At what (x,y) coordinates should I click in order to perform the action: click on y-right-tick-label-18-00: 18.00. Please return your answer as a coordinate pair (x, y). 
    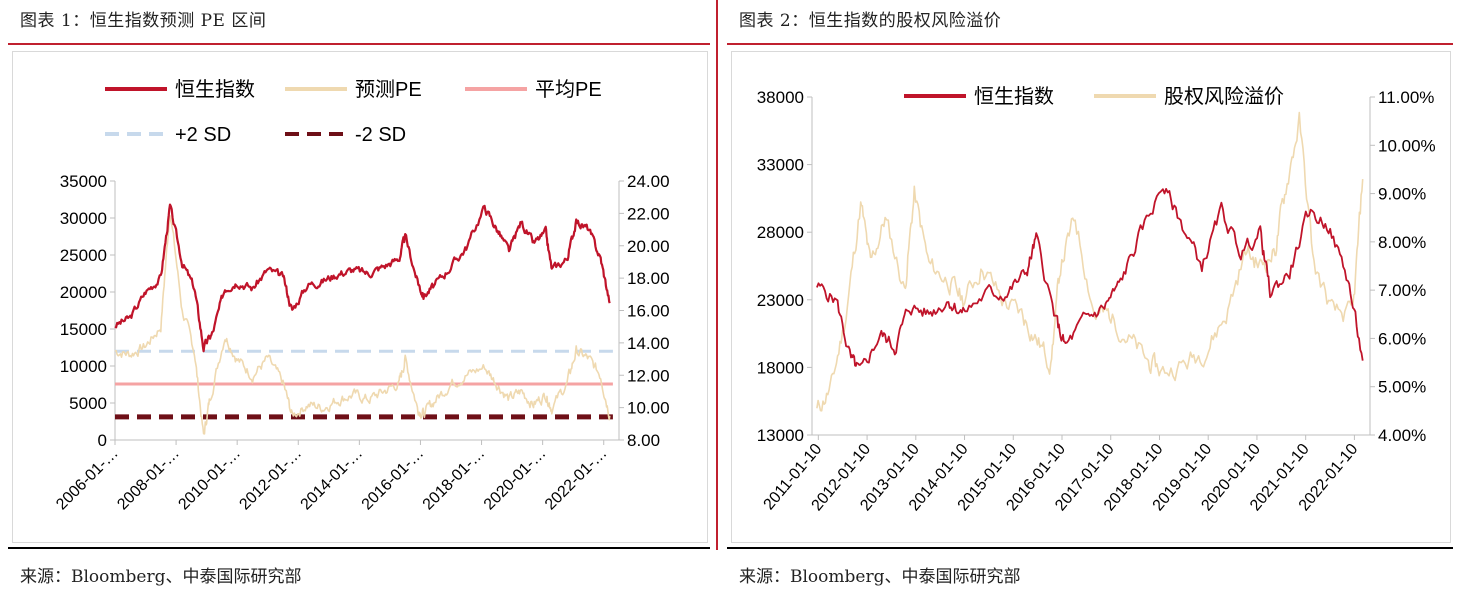
    Looking at the image, I should click on (648, 278).